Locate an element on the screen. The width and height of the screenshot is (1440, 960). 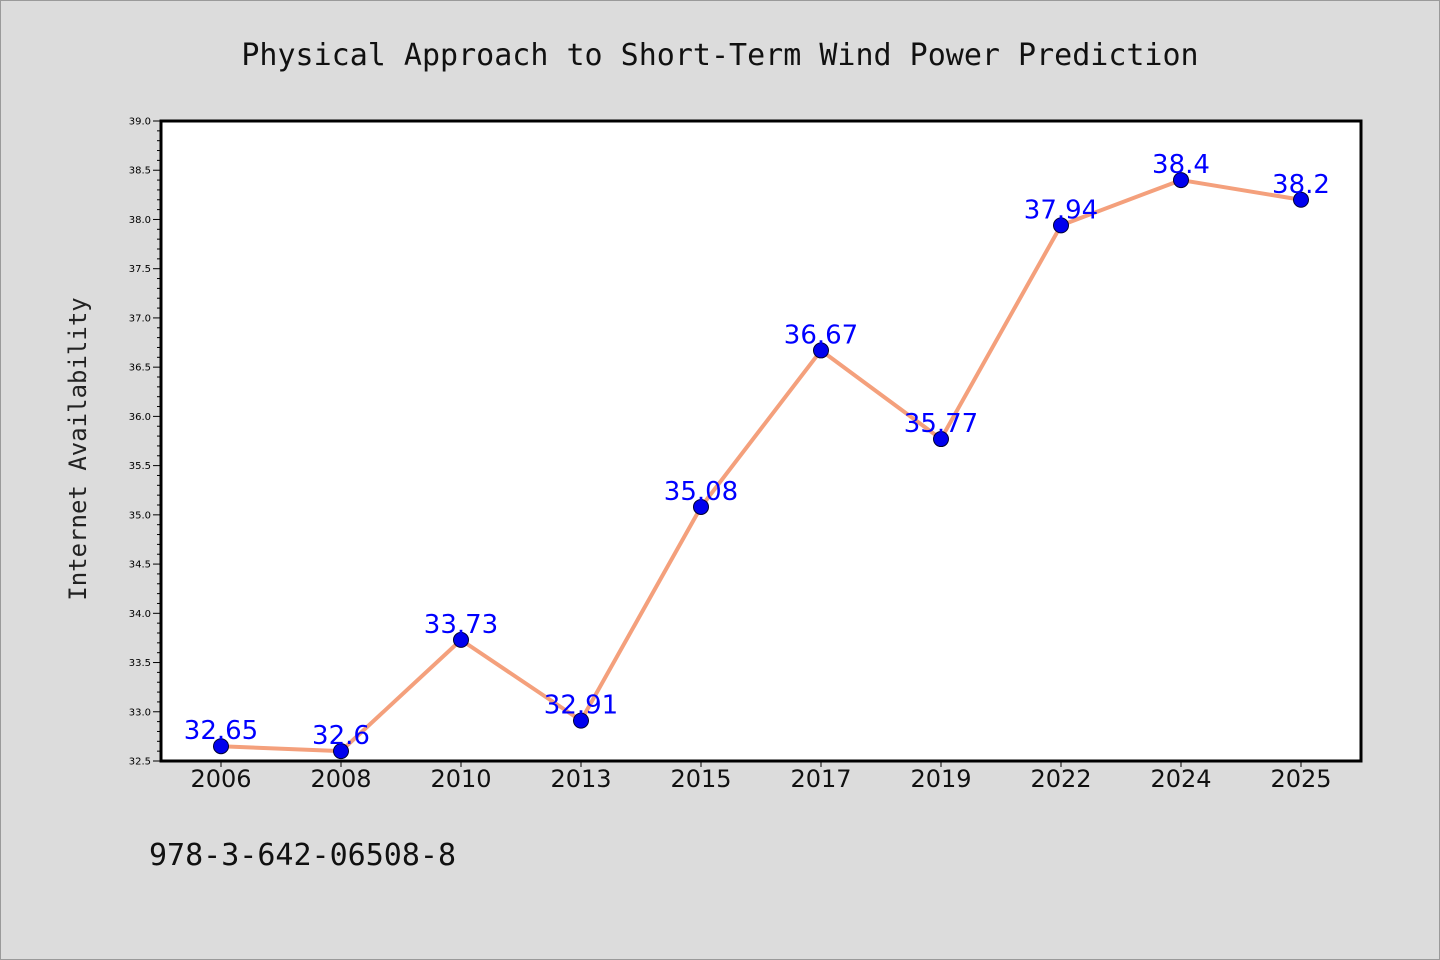
data-label: 36.67 is located at coordinates (821, 335).